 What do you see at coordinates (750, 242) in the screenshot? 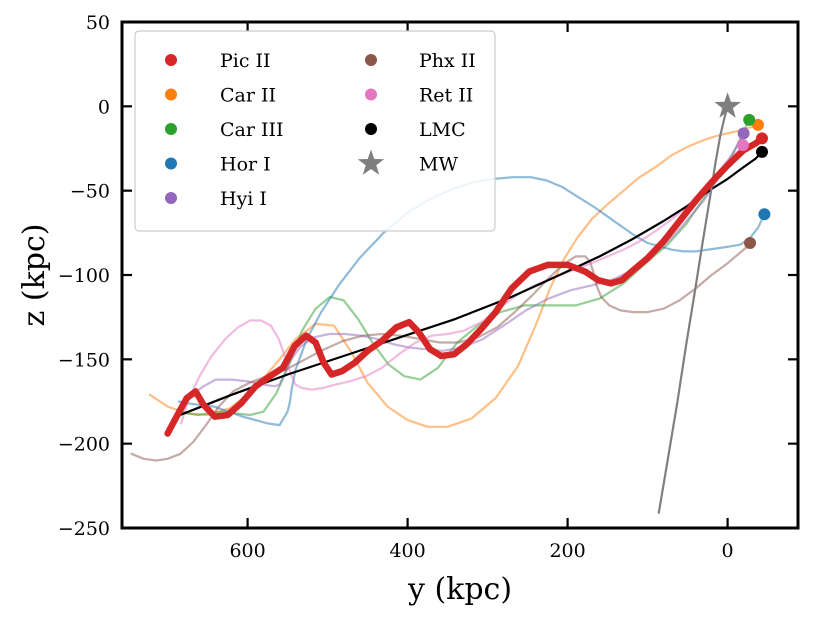
I see `marker-phx-ii` at bounding box center [750, 242].